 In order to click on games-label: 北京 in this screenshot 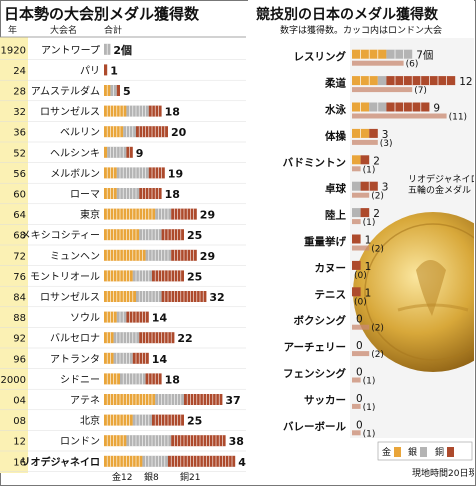, I will do `click(90, 420)`.